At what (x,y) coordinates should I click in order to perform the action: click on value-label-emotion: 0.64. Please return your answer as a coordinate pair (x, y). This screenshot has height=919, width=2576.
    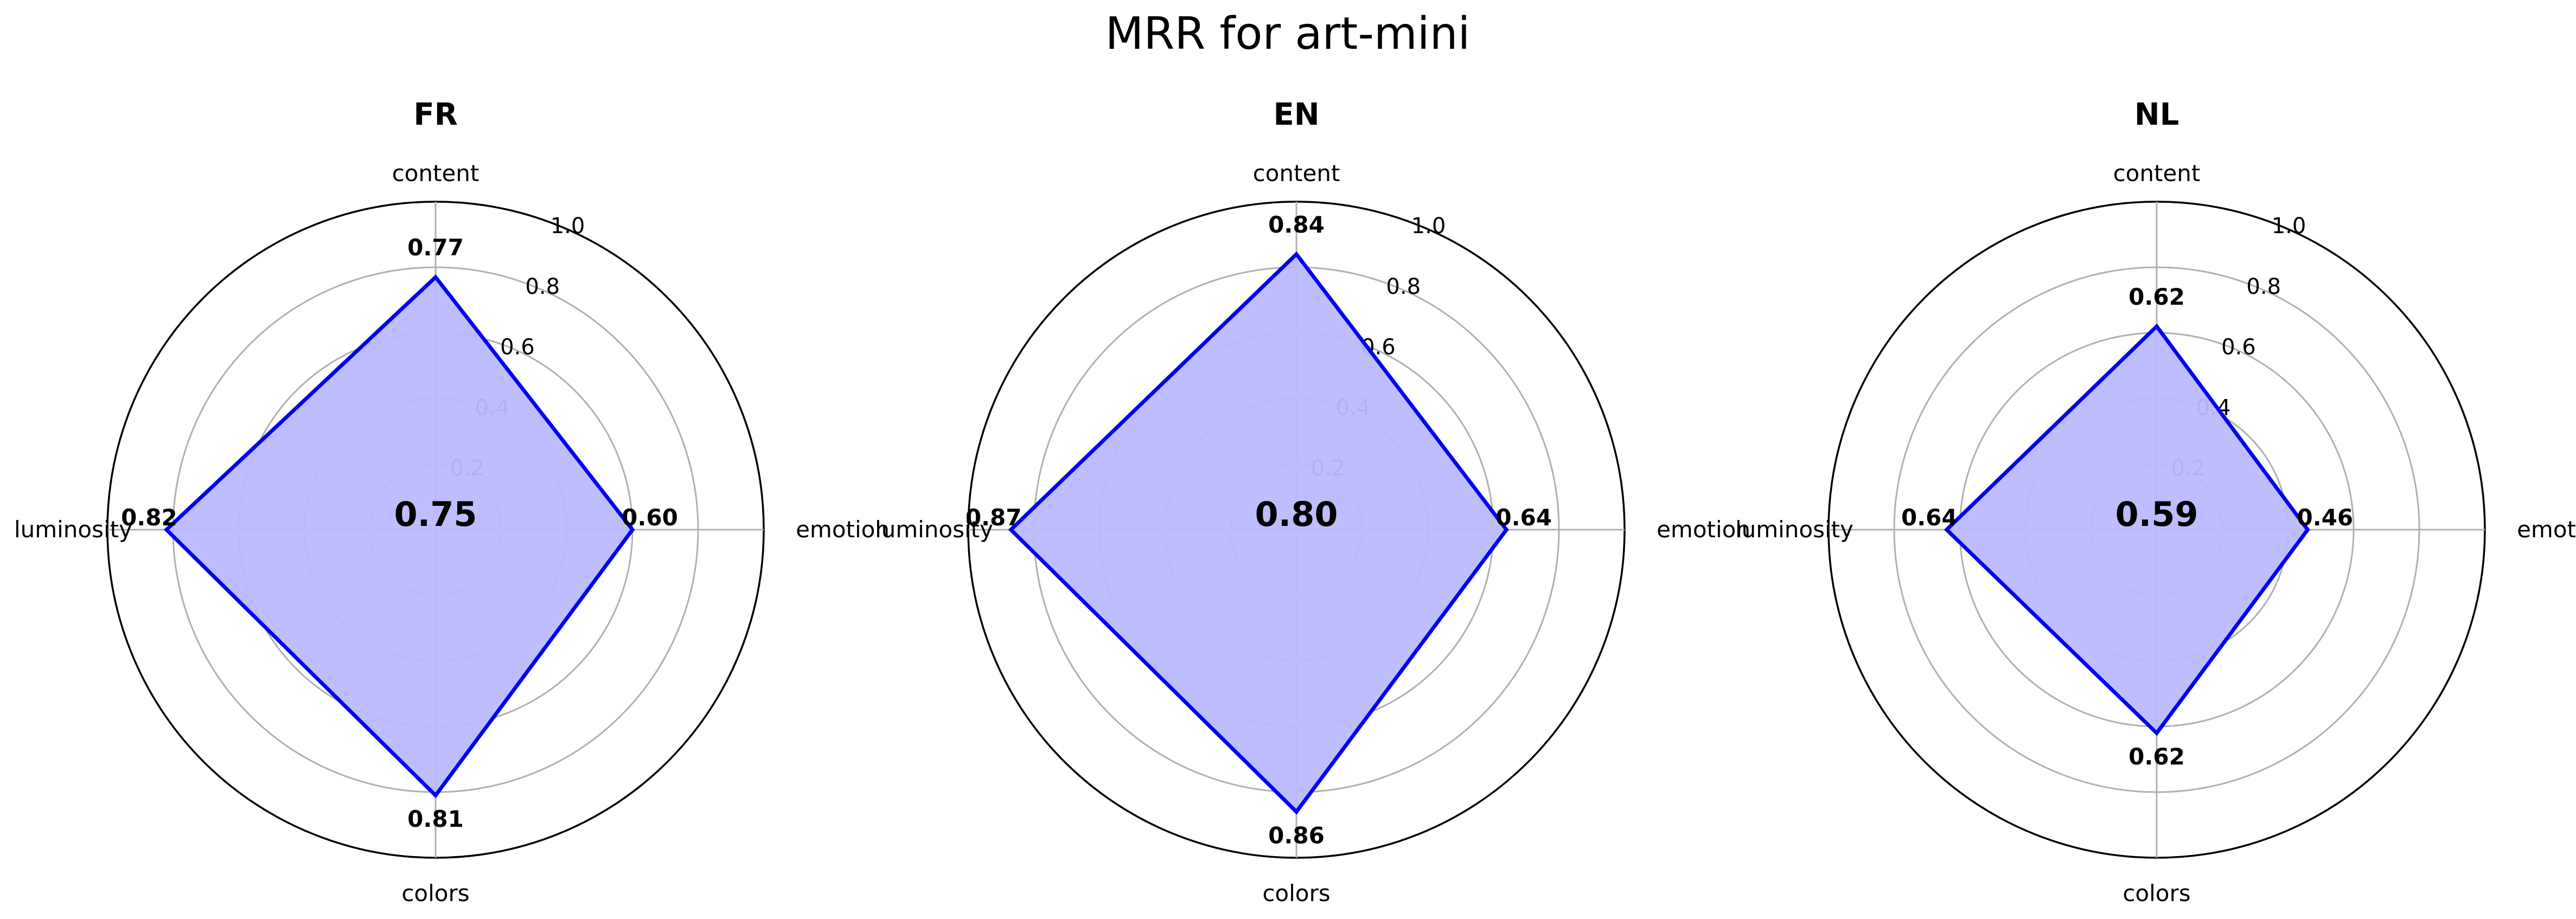
    Looking at the image, I should click on (1523, 517).